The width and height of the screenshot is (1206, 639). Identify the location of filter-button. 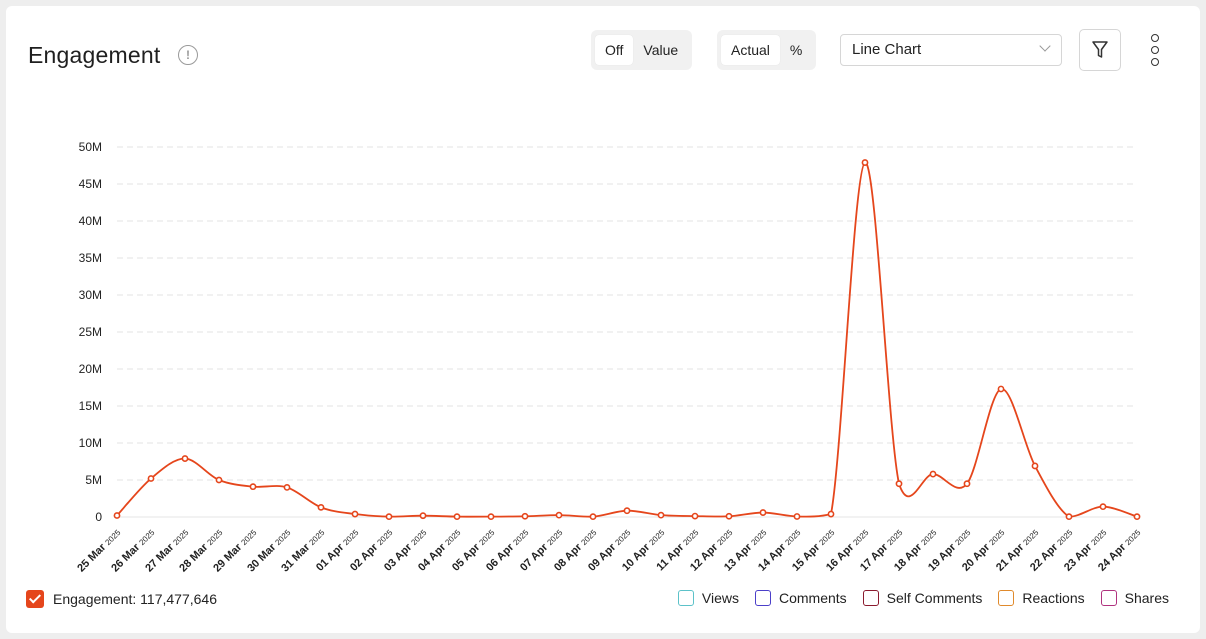
(1100, 50).